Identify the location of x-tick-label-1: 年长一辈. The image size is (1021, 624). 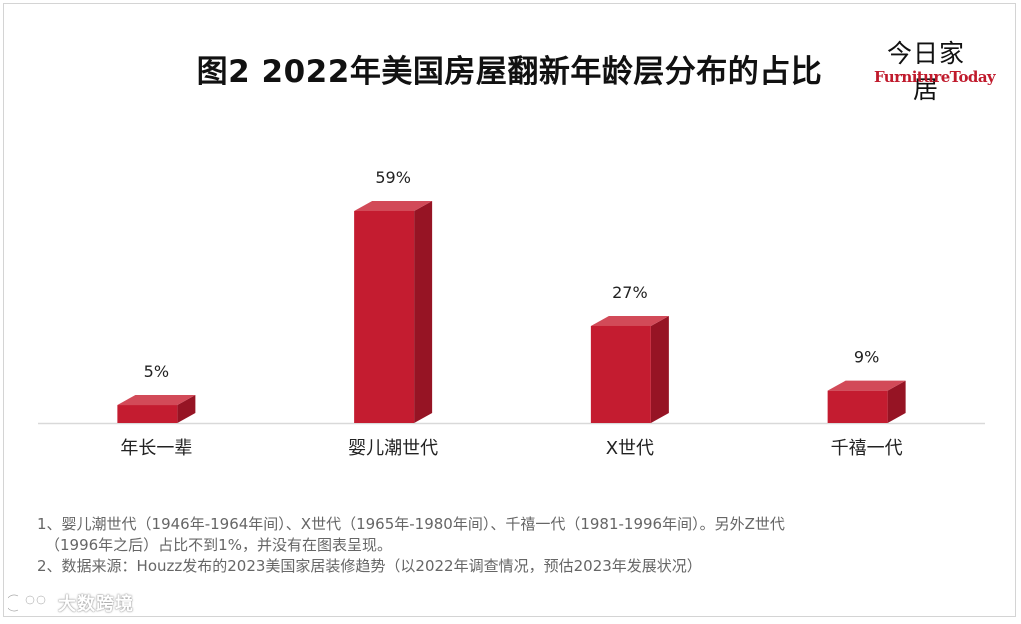
(156, 448).